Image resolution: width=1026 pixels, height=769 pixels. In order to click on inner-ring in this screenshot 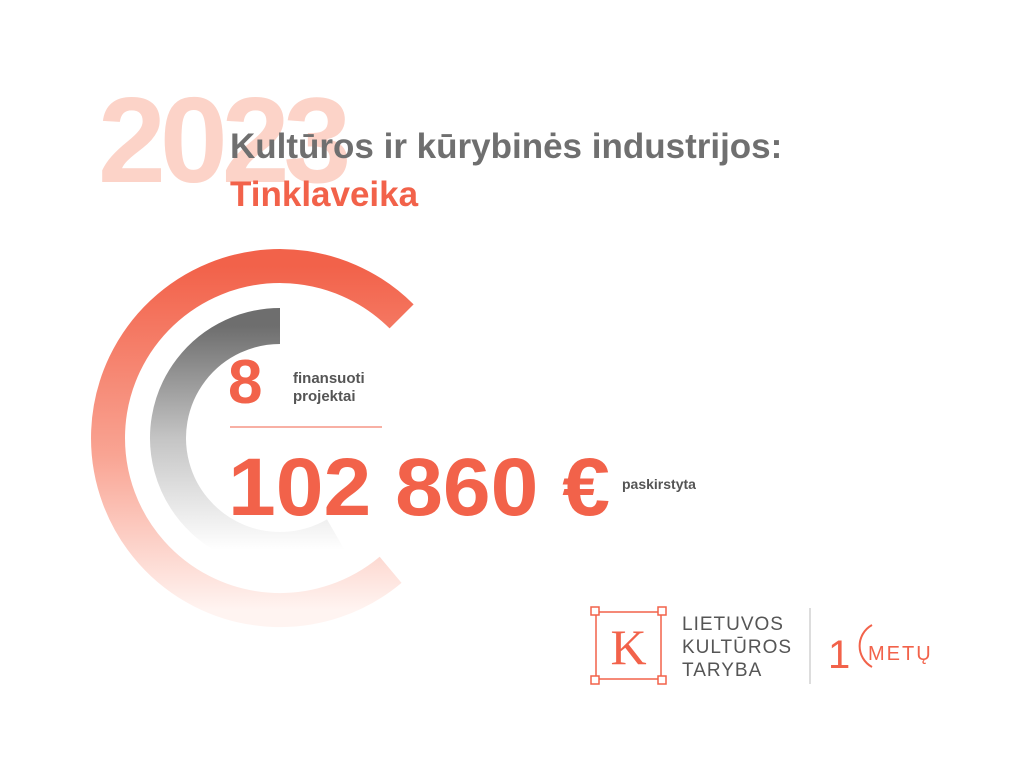, I will do `click(247, 438)`.